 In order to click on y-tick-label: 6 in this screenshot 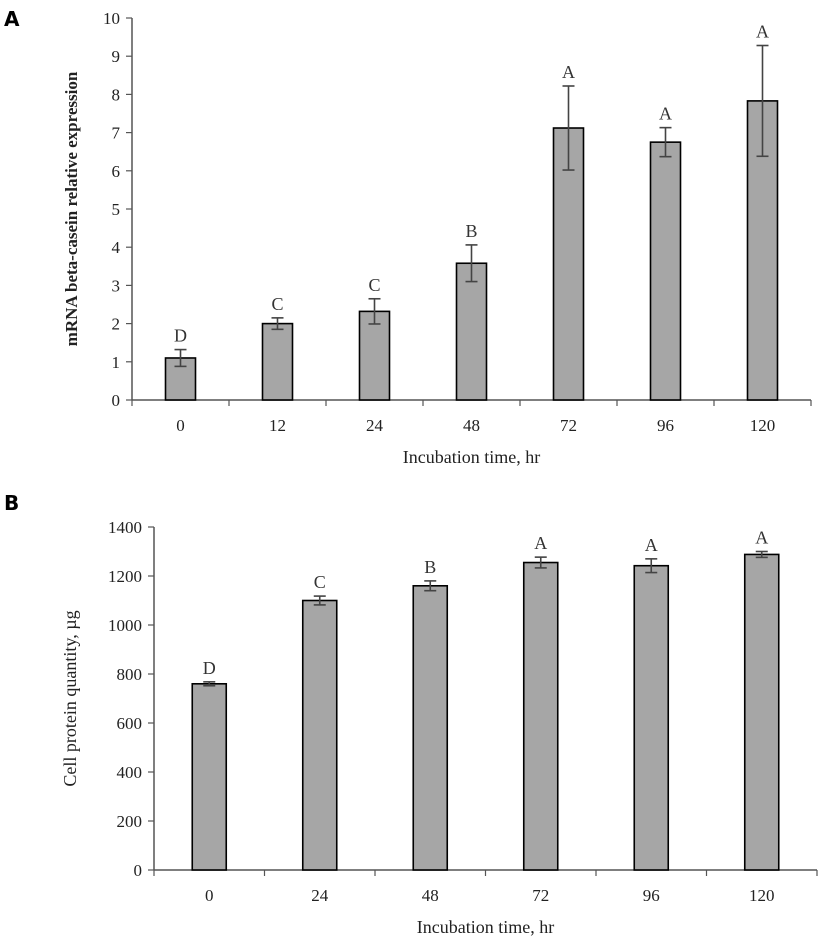, I will do `click(116, 171)`.